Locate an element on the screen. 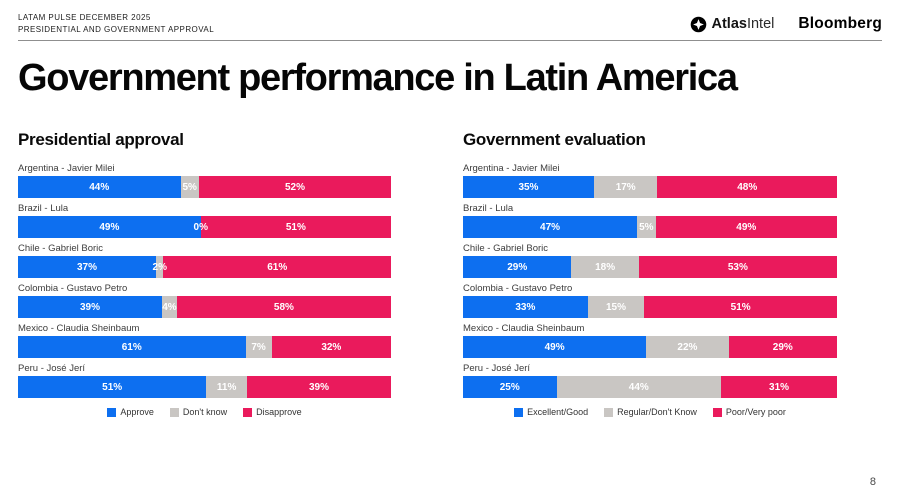  bar-segment-regular-don-t-know: 5% is located at coordinates (646, 227).